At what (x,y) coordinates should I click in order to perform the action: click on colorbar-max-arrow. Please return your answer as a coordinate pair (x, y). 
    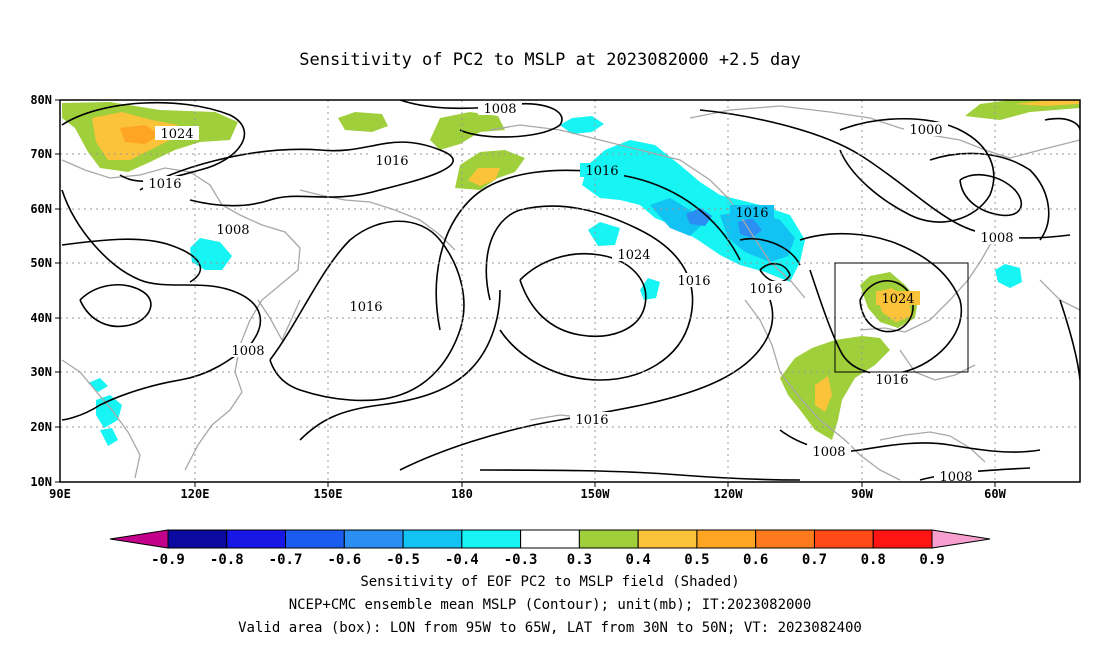
    Looking at the image, I should click on (961, 539).